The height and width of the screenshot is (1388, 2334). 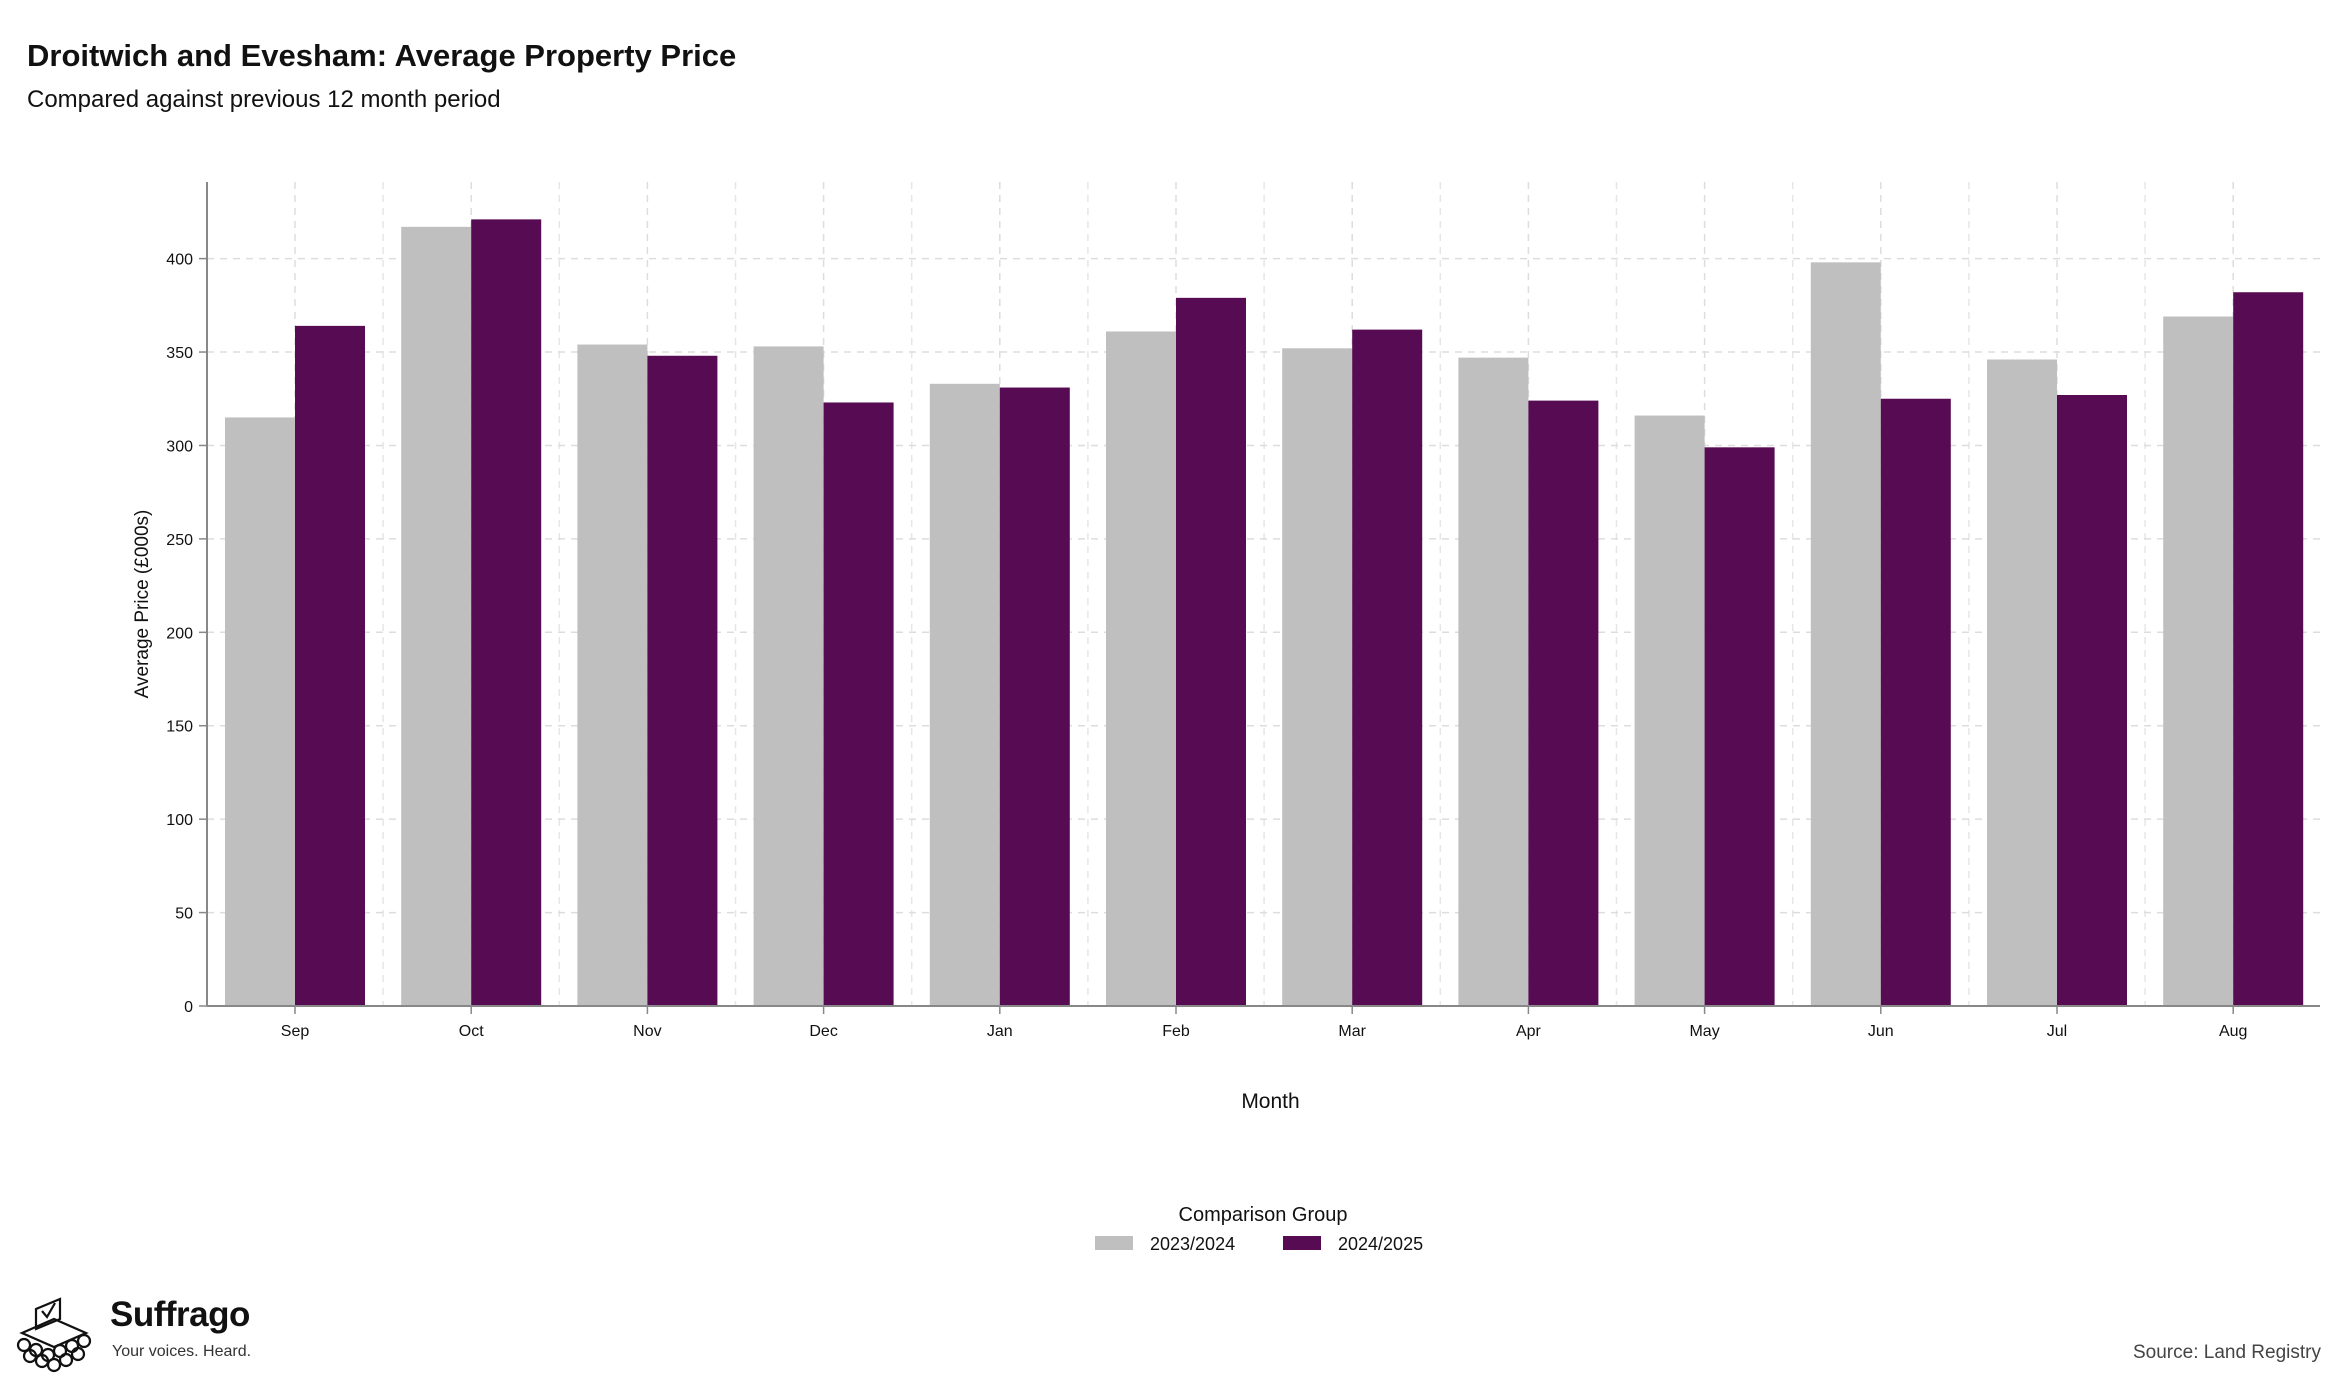 What do you see at coordinates (1176, 1031) in the screenshot?
I see `x-tick-label: Feb` at bounding box center [1176, 1031].